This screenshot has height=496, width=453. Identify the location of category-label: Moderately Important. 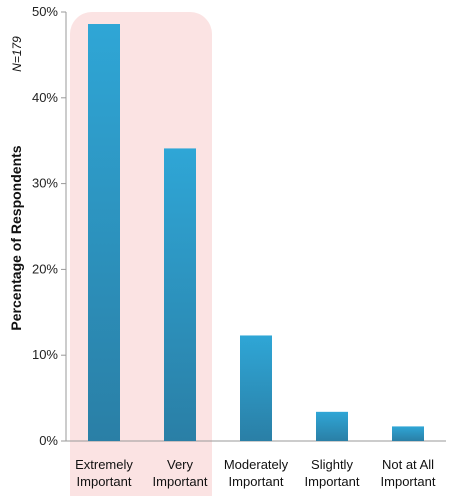
(256, 473).